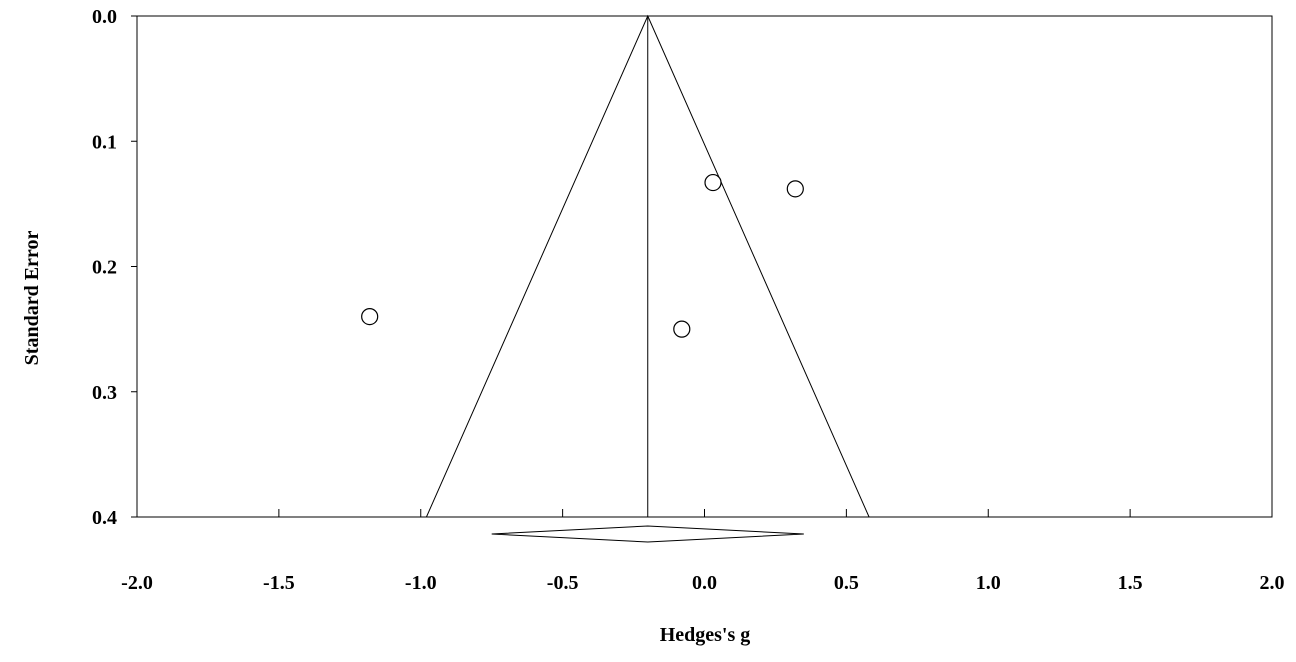 The height and width of the screenshot is (662, 1296). I want to click on y-tick-label: 0.2, so click(104, 268).